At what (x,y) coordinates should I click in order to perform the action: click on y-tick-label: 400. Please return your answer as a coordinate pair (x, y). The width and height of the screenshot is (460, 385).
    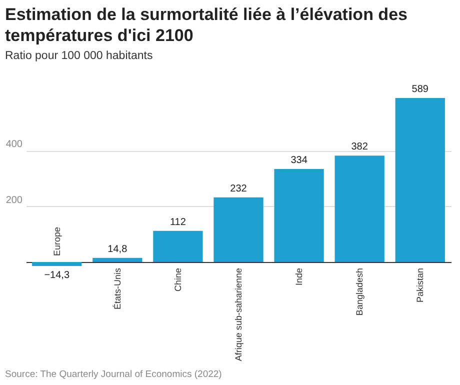
    Looking at the image, I should click on (14, 144).